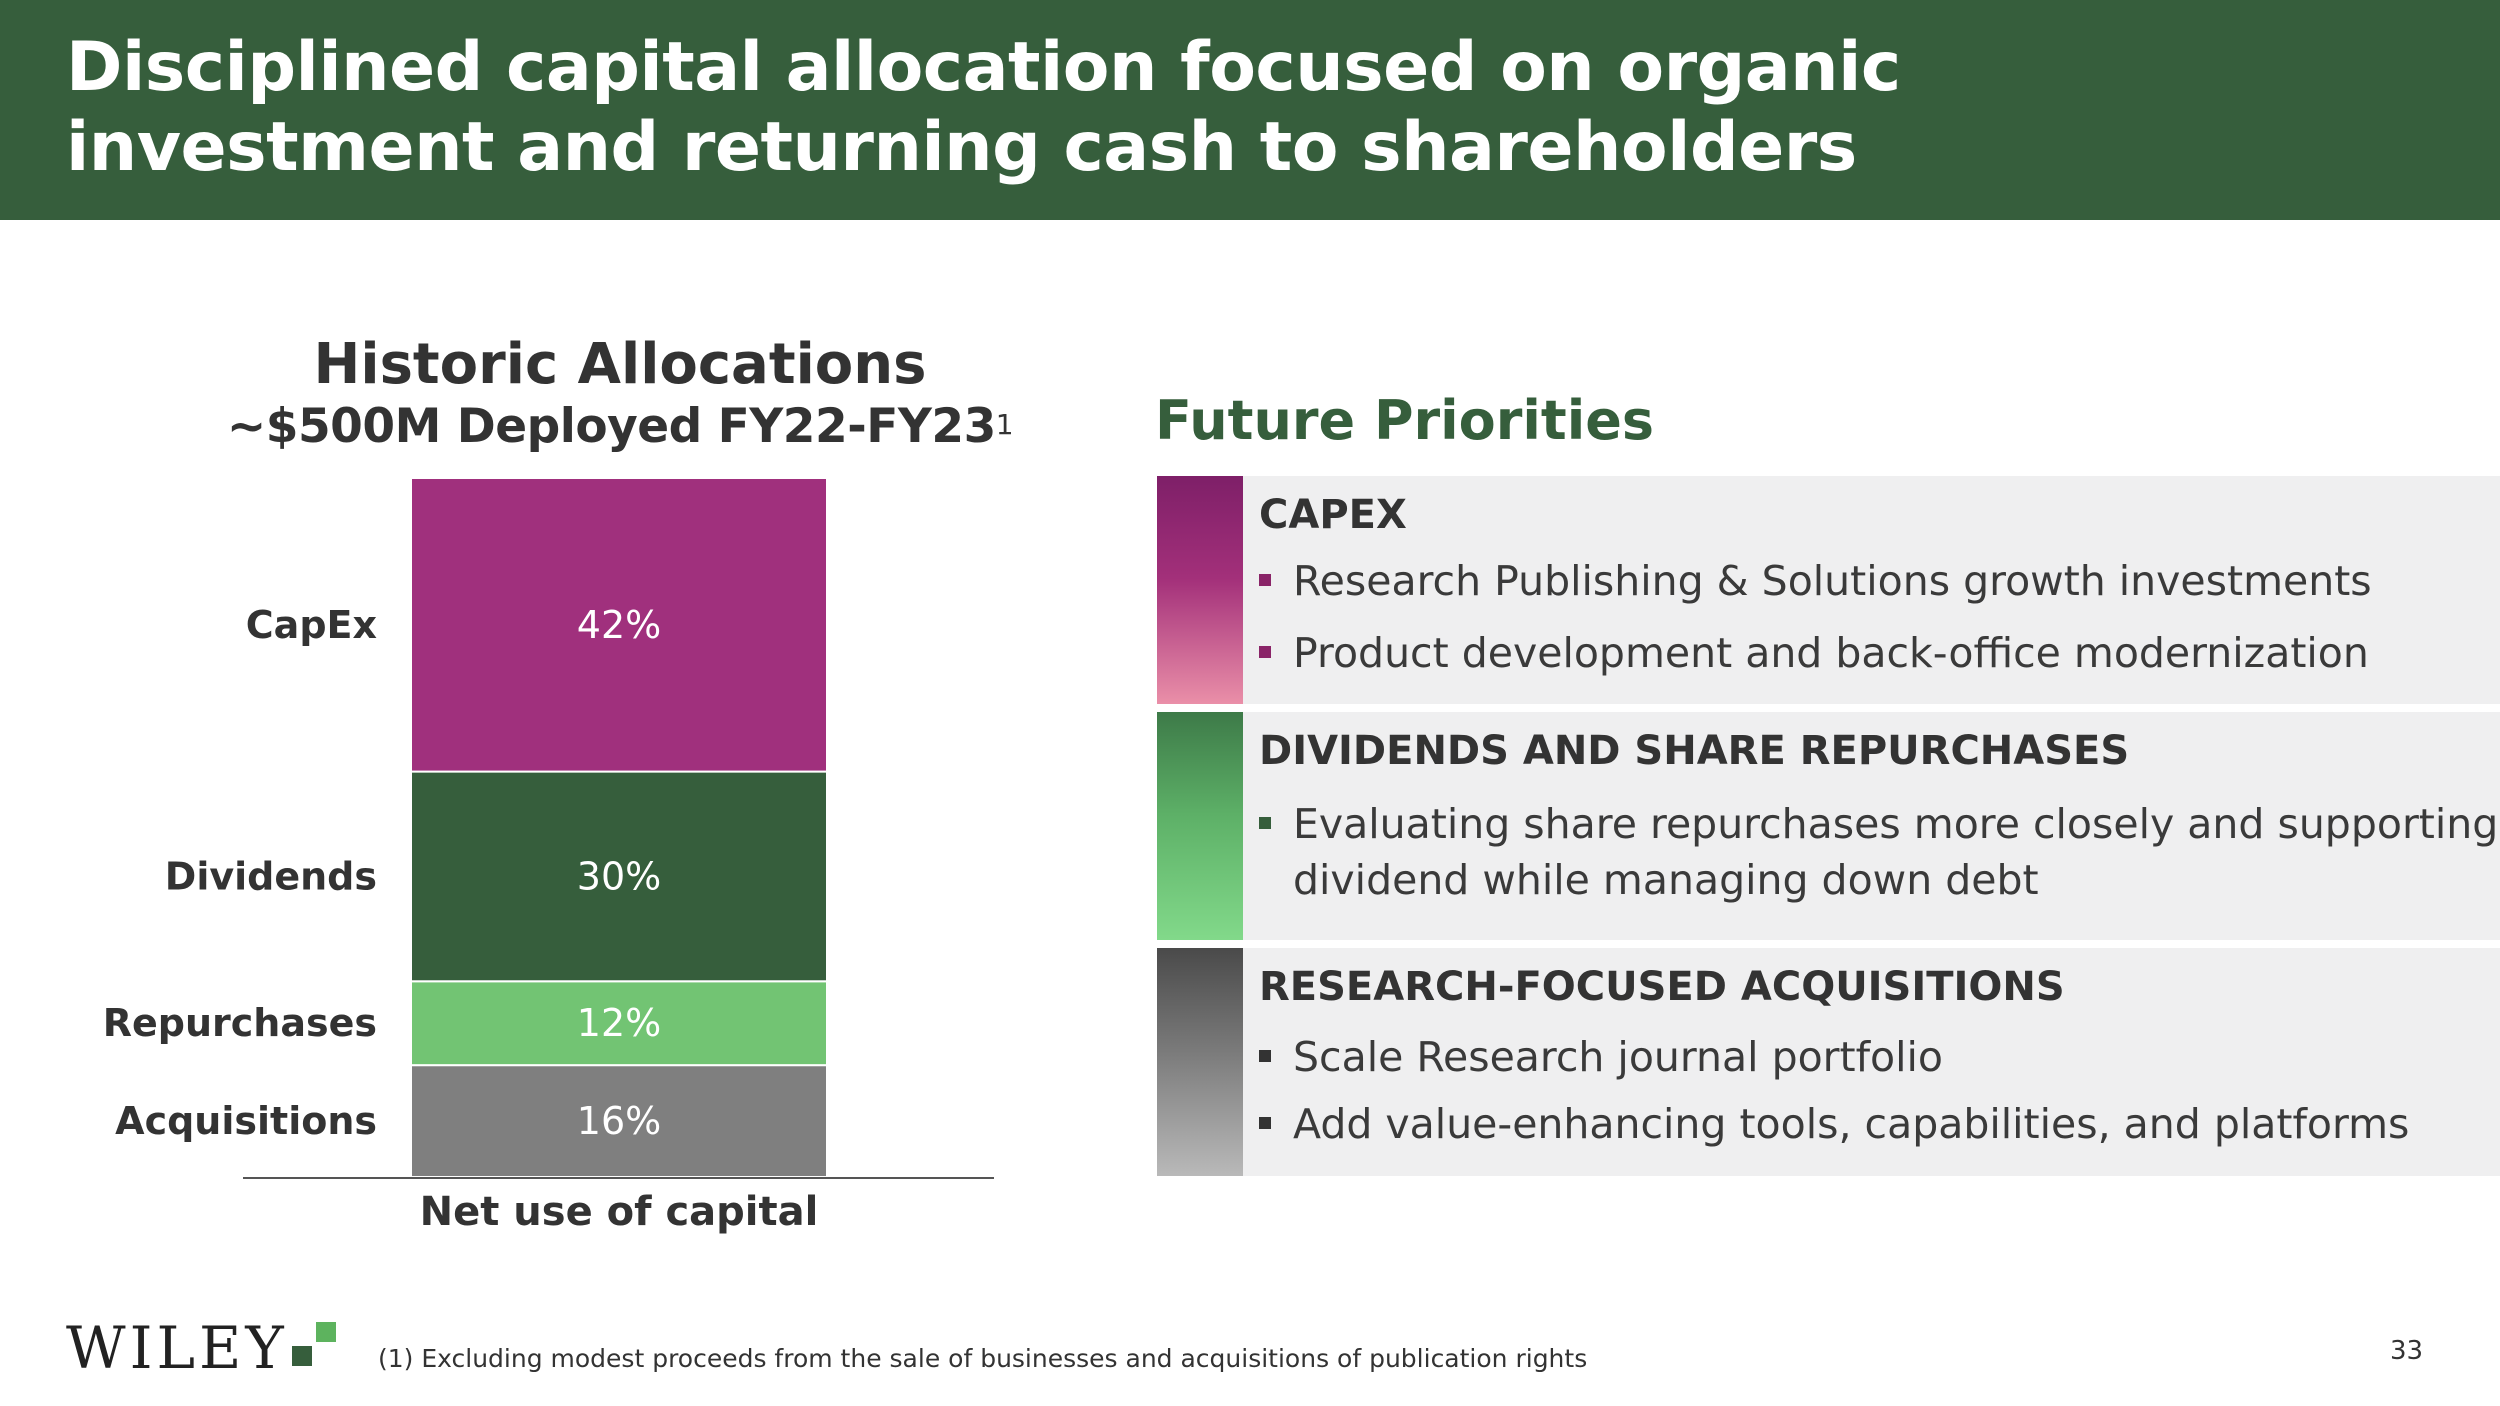 Image resolution: width=2500 pixels, height=1406 pixels. I want to click on chart-title: Historic Allocations, so click(620, 364).